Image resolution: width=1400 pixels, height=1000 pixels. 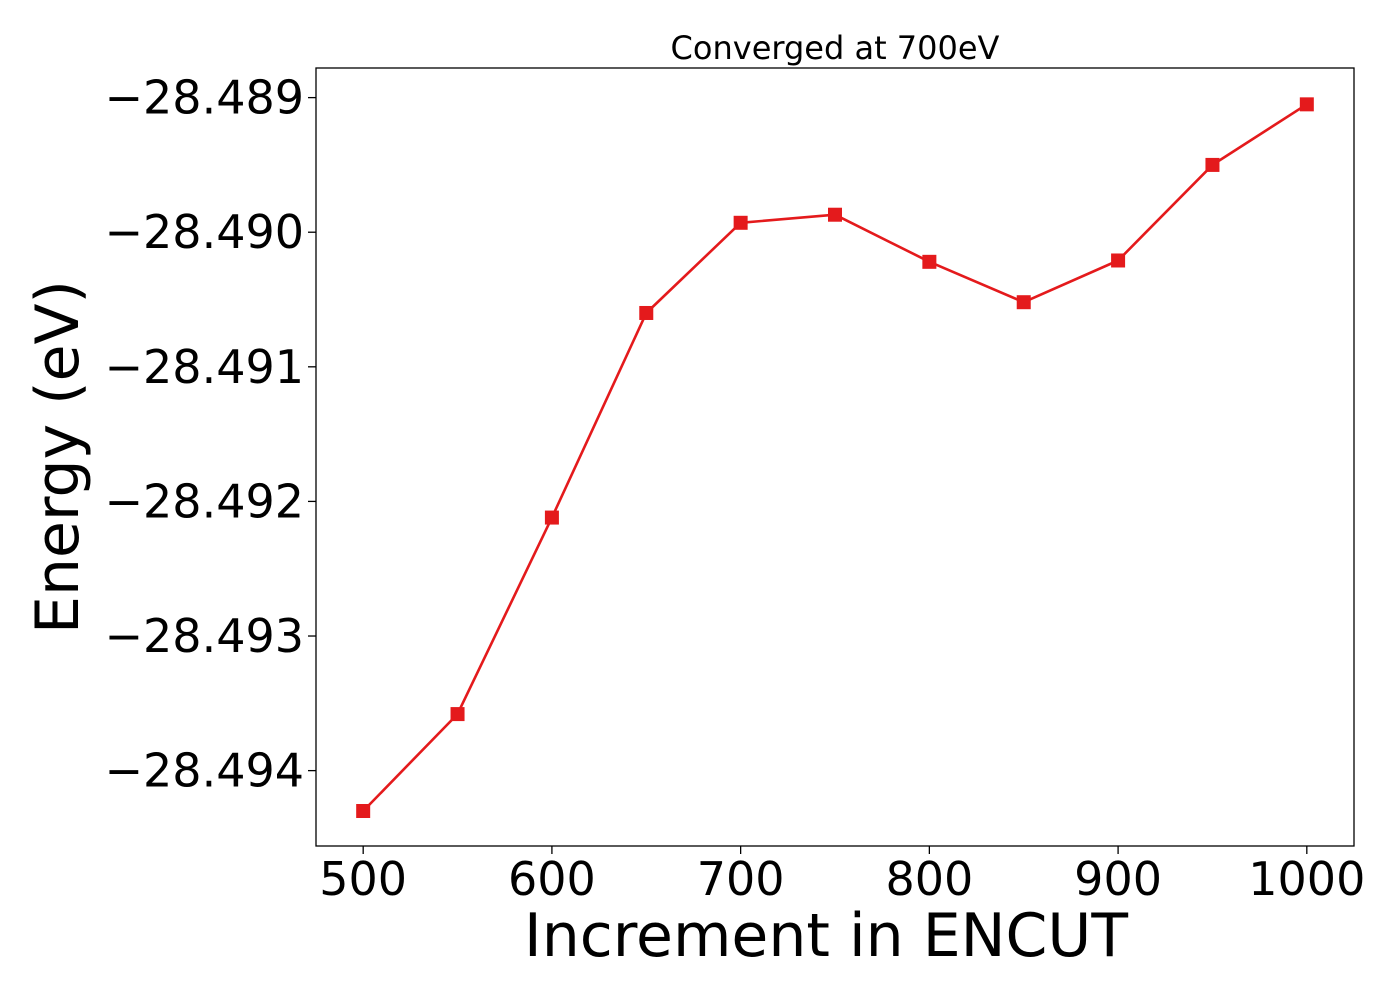 What do you see at coordinates (741, 879) in the screenshot?
I see `x-tick-label: 700` at bounding box center [741, 879].